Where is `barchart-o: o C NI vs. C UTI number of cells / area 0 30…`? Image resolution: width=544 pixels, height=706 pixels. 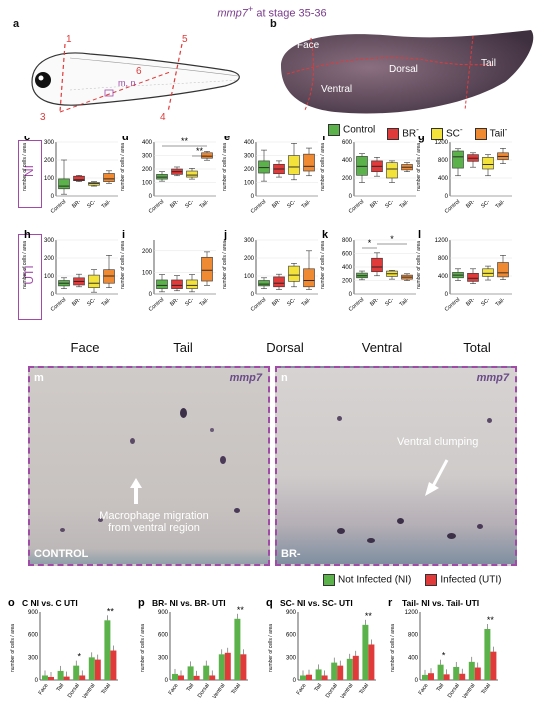 barchart-o: o C NI vs. C UTI number of cells / area 0 30… is located at coordinates (63, 648).